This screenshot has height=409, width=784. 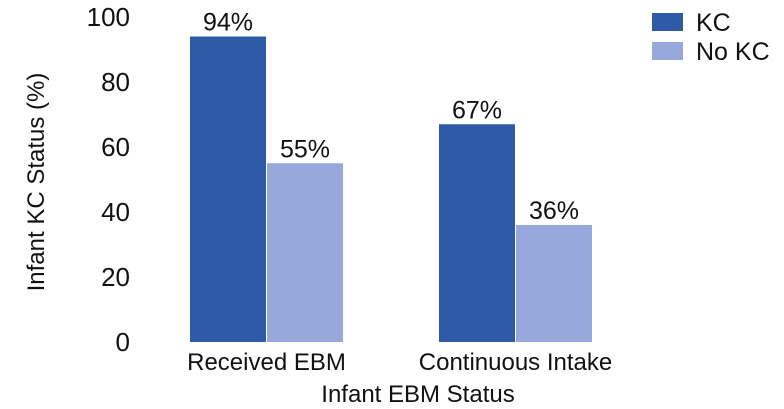 What do you see at coordinates (515, 362) in the screenshot?
I see `x-category-label: Continuous Intake` at bounding box center [515, 362].